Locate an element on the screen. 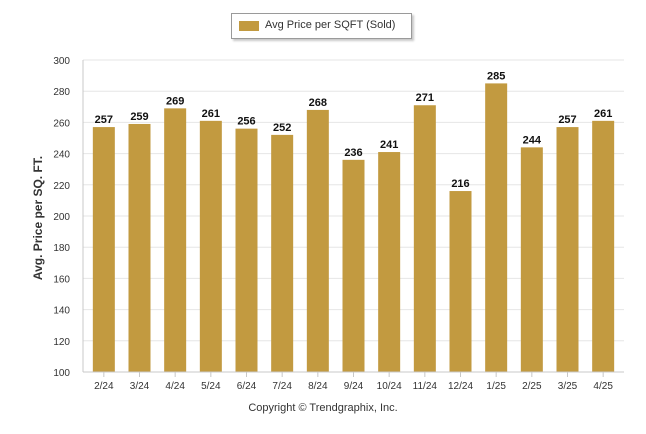 This screenshot has width=646, height=434. x-tick-label: 1/25 is located at coordinates (496, 386).